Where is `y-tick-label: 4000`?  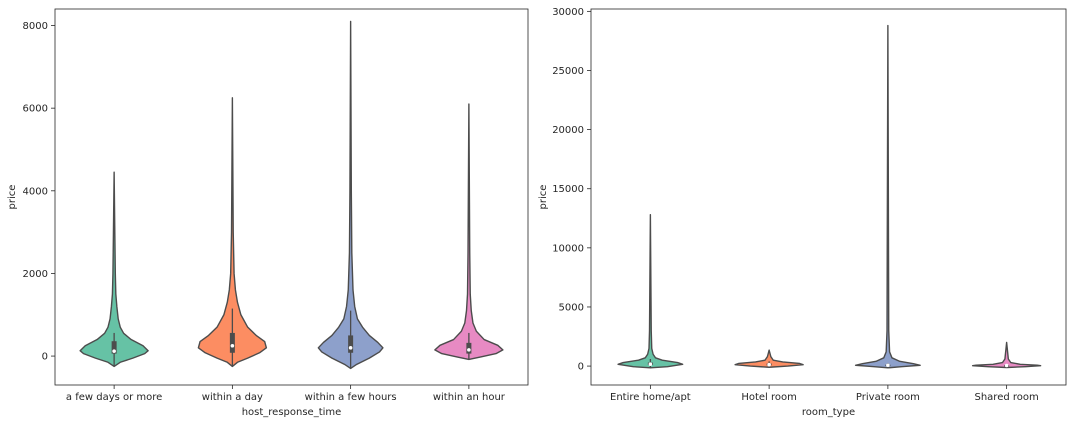
y-tick-label: 4000 is located at coordinates (35, 191).